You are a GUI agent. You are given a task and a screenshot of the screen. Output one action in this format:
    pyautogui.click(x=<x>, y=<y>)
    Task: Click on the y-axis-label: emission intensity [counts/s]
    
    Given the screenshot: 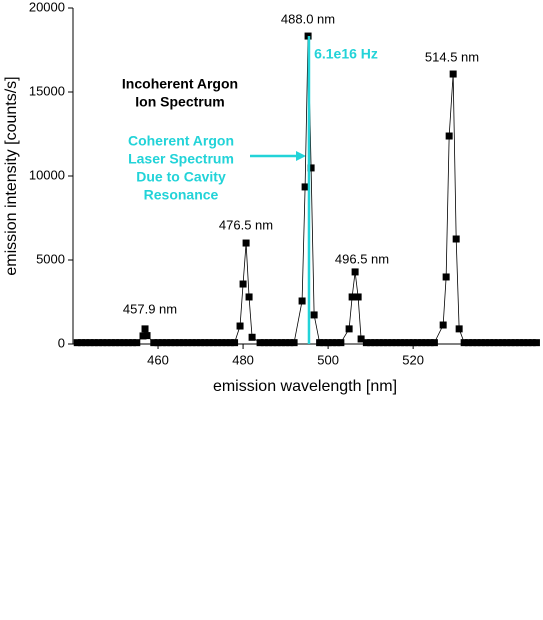 What is the action you would take?
    pyautogui.click(x=11, y=175)
    